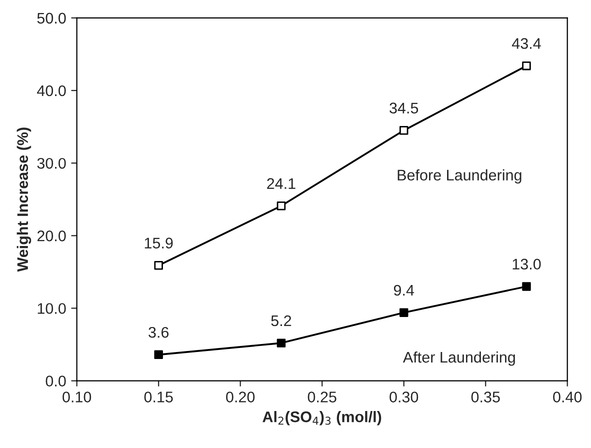 The width and height of the screenshot is (591, 448). Describe the element at coordinates (404, 108) in the screenshot. I see `data-label: 34.5` at that location.